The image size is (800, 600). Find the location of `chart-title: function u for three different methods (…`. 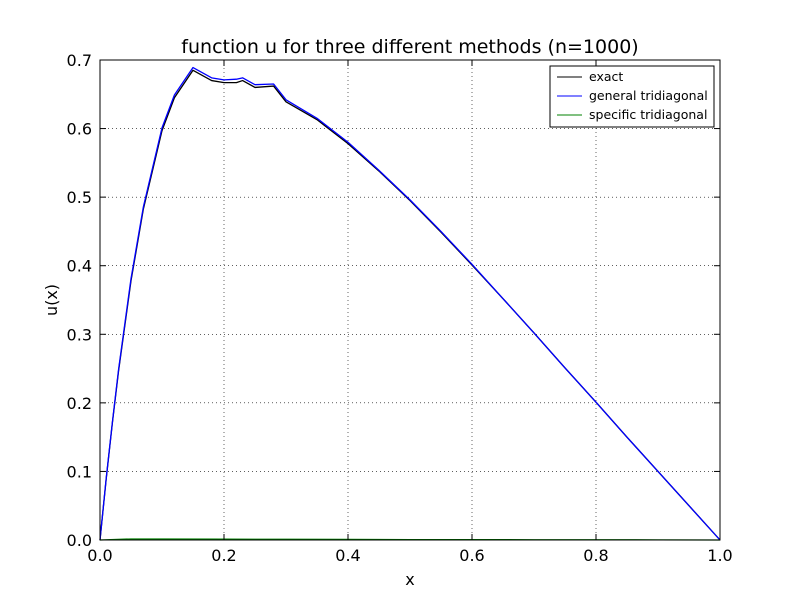

chart-title: function u for three different methods (… is located at coordinates (409, 47).